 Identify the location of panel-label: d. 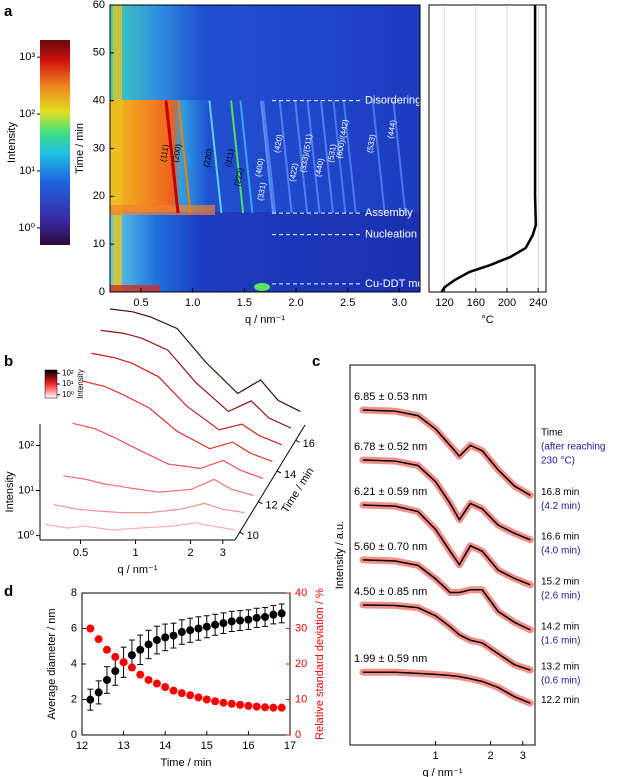
(8, 591).